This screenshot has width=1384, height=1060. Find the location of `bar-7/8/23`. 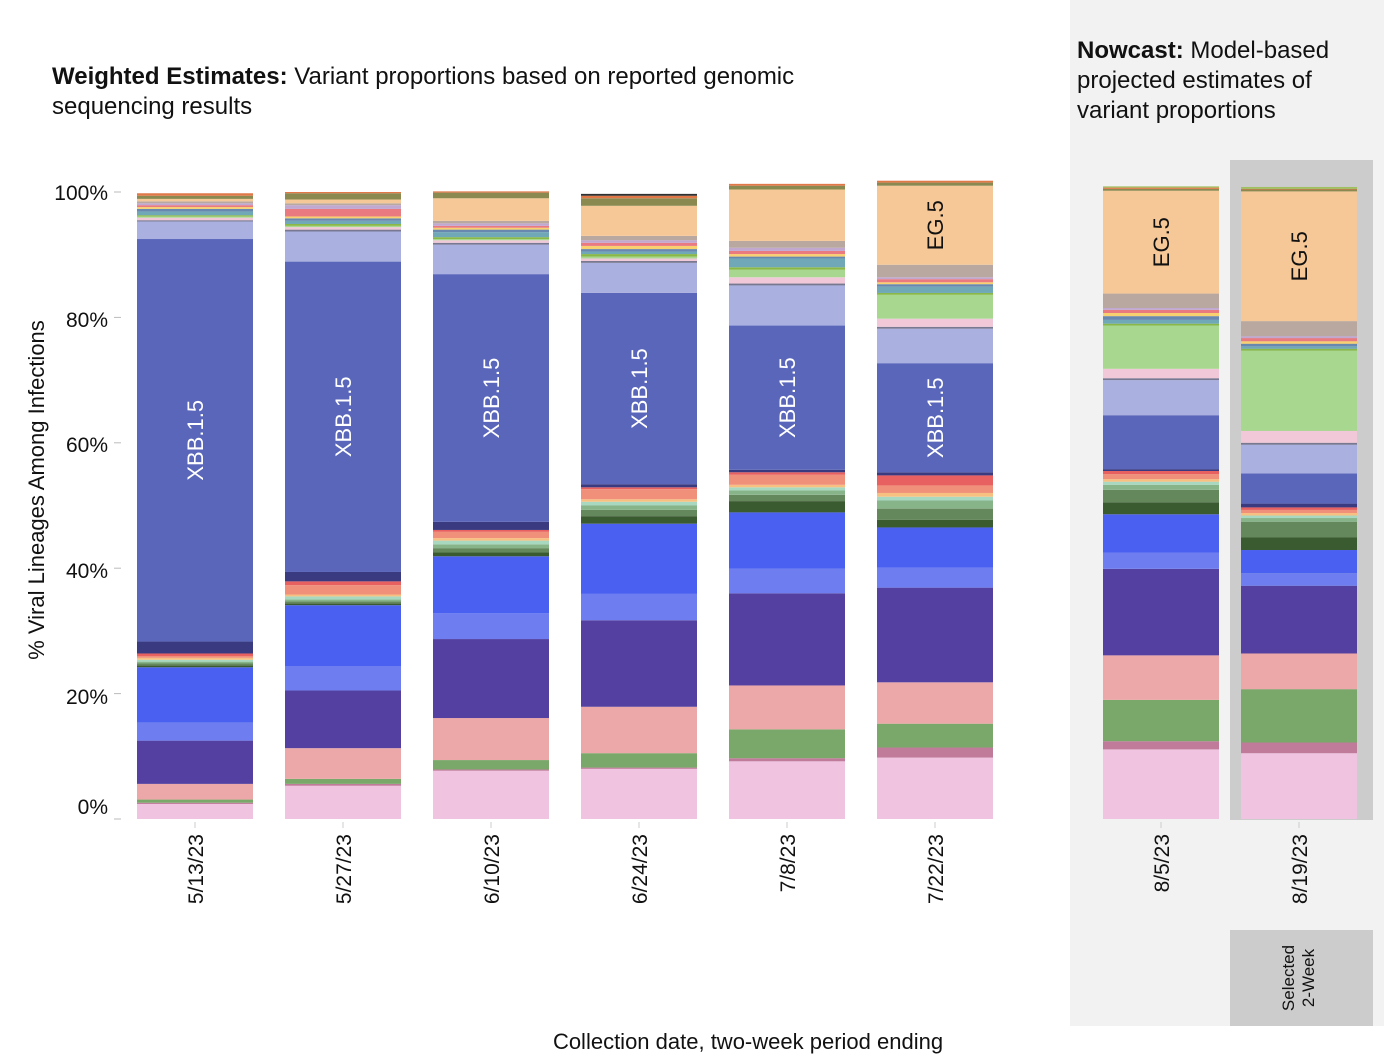

bar-7/8/23 is located at coordinates (787, 501).